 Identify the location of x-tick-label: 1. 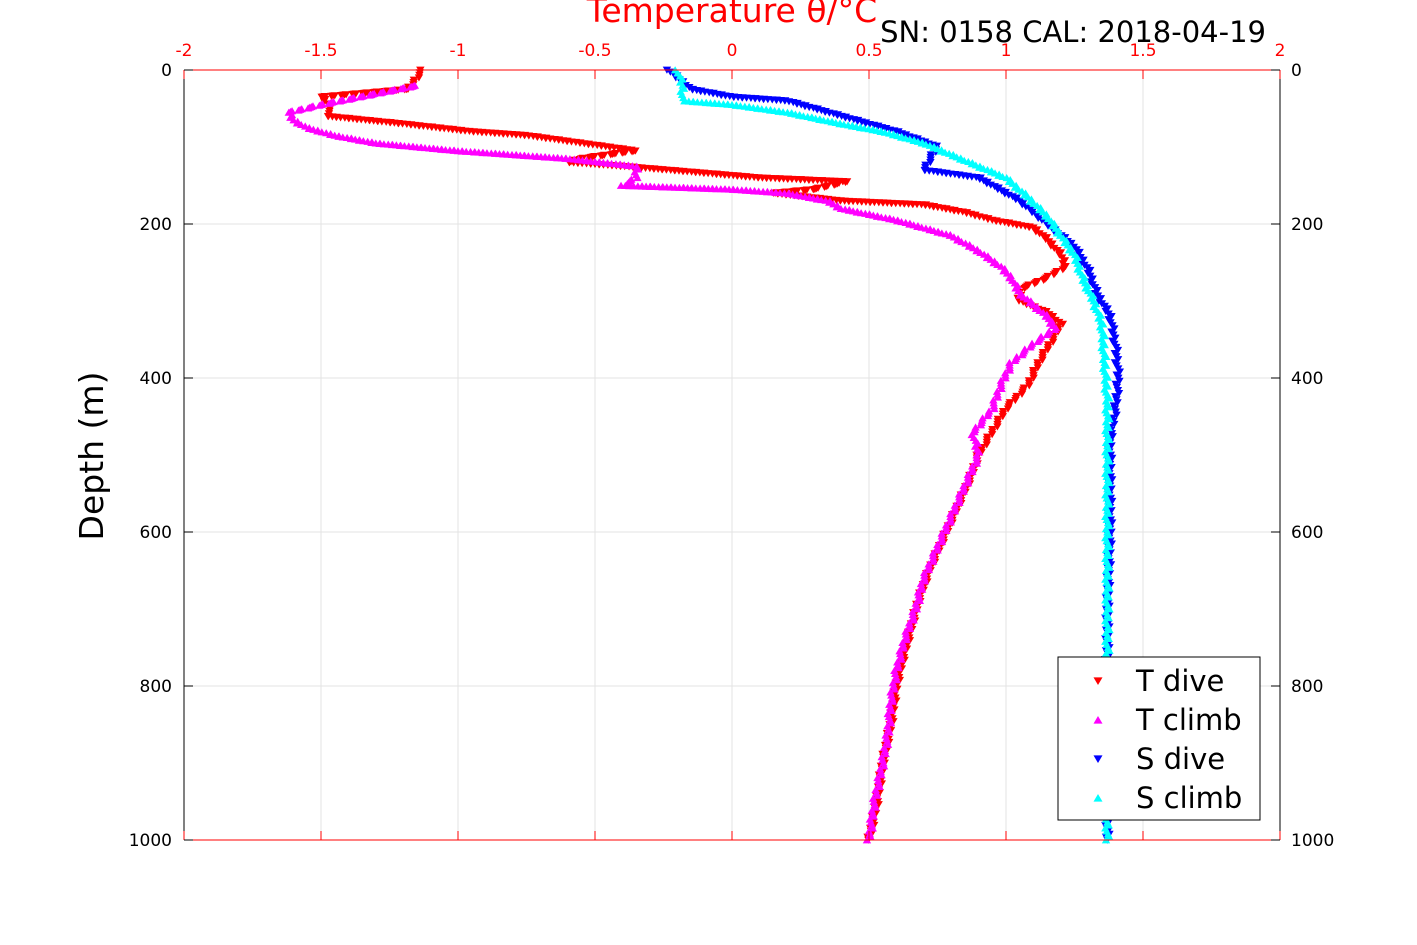
(1006, 51).